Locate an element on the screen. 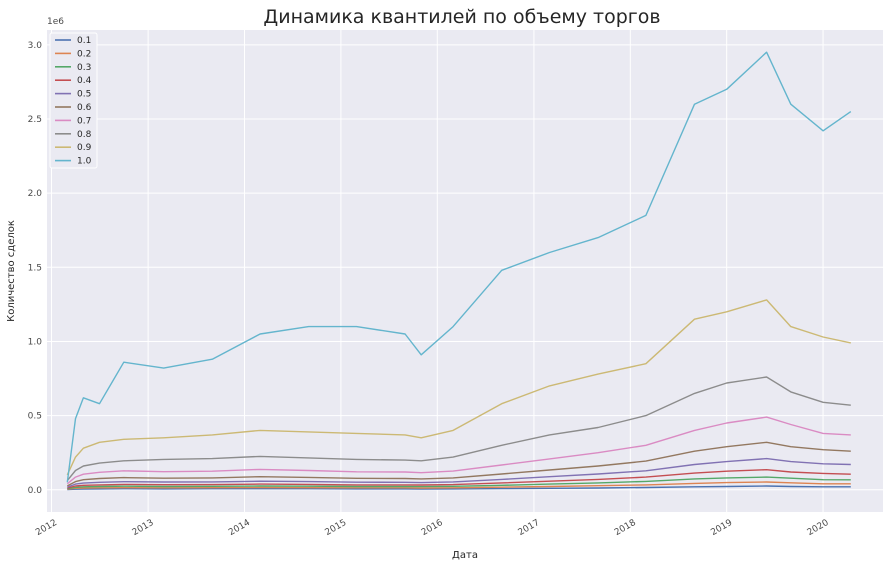  series-line-0.7 is located at coordinates (458, 450).